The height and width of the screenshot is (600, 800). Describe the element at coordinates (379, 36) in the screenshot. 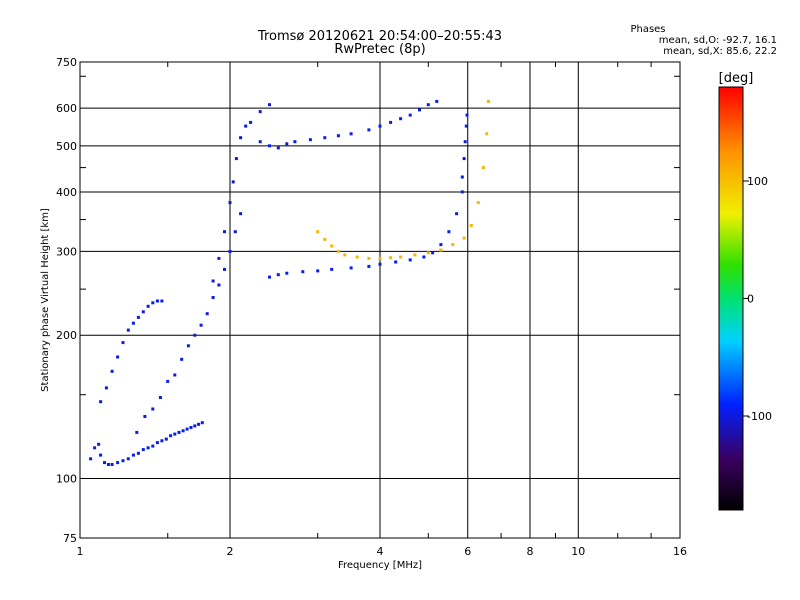

I see `chart-title: Tromsø 20120621 20:54:00–20:55:43` at that location.